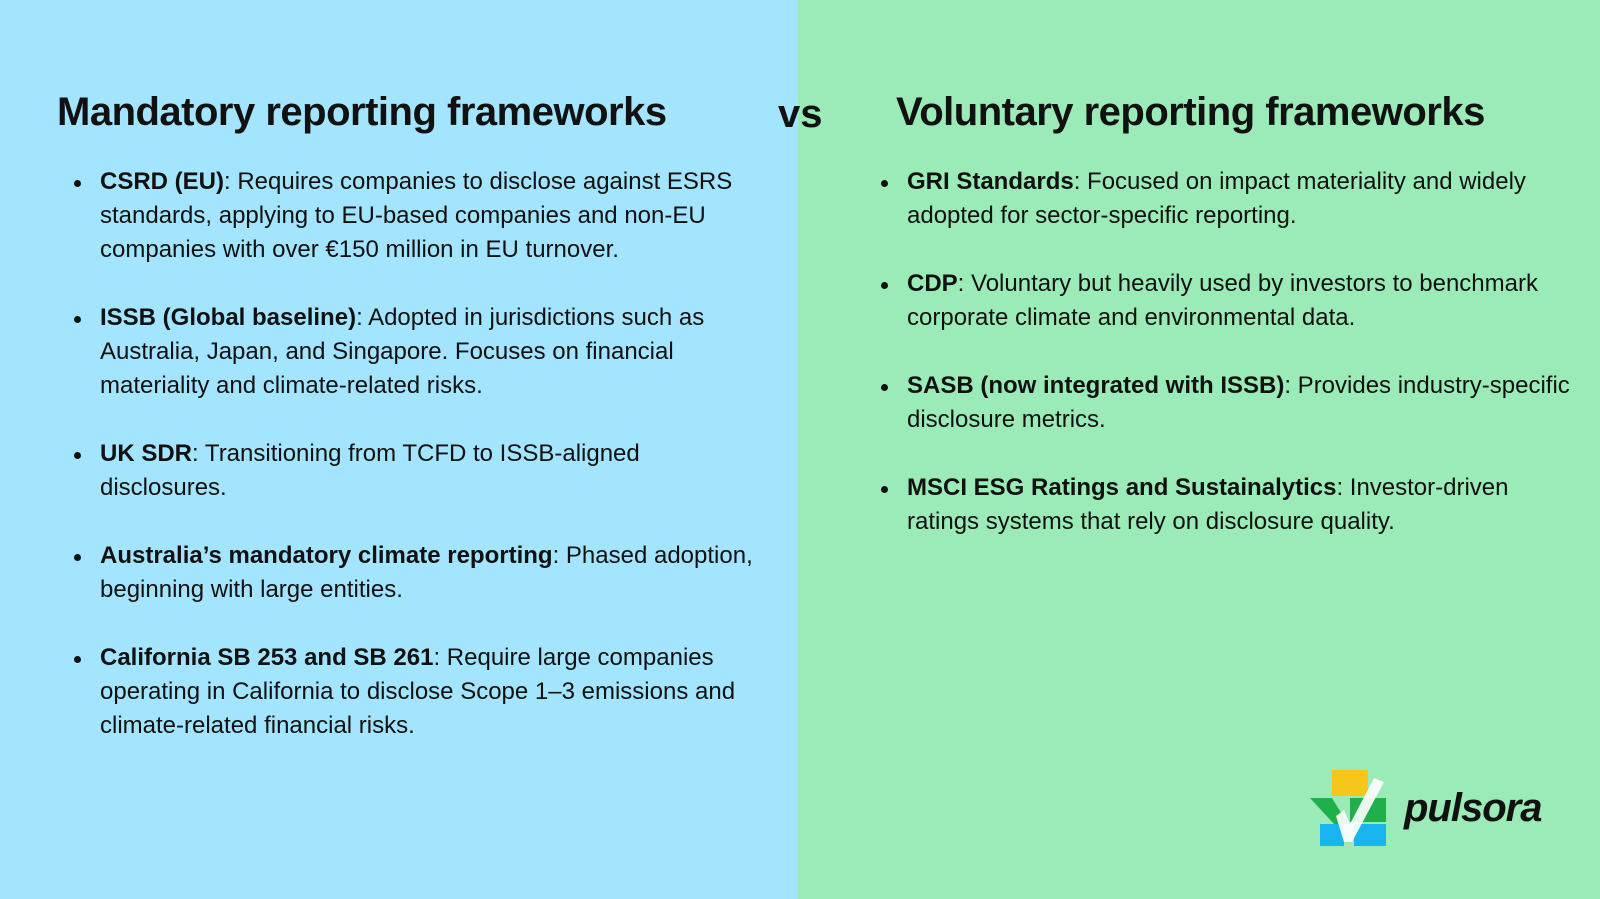 The width and height of the screenshot is (1600, 899). I want to click on pulsora-wordmark: pulsora, so click(1473, 807).